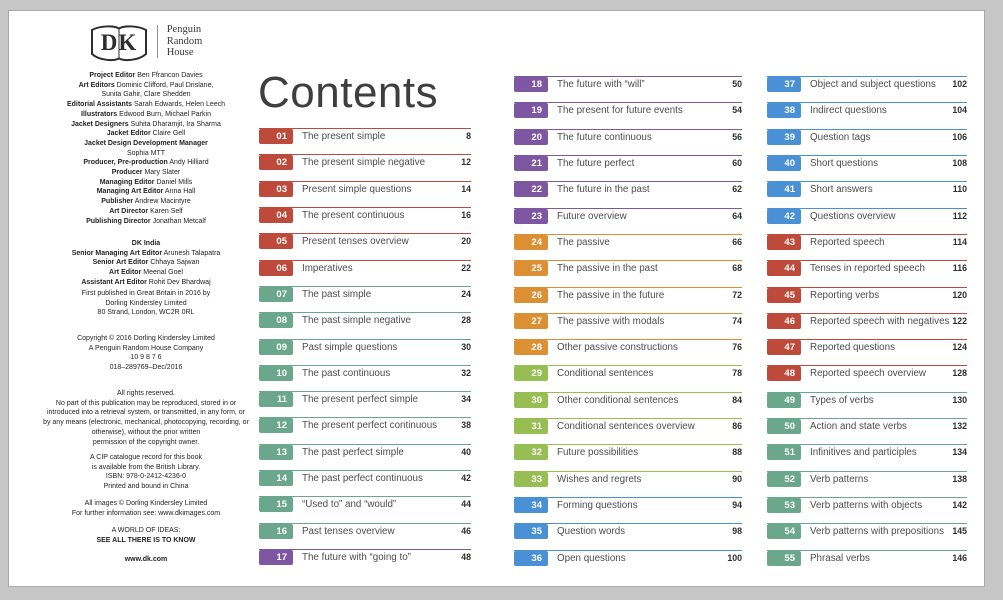  What do you see at coordinates (466, 399) in the screenshot?
I see `page-number: 34` at bounding box center [466, 399].